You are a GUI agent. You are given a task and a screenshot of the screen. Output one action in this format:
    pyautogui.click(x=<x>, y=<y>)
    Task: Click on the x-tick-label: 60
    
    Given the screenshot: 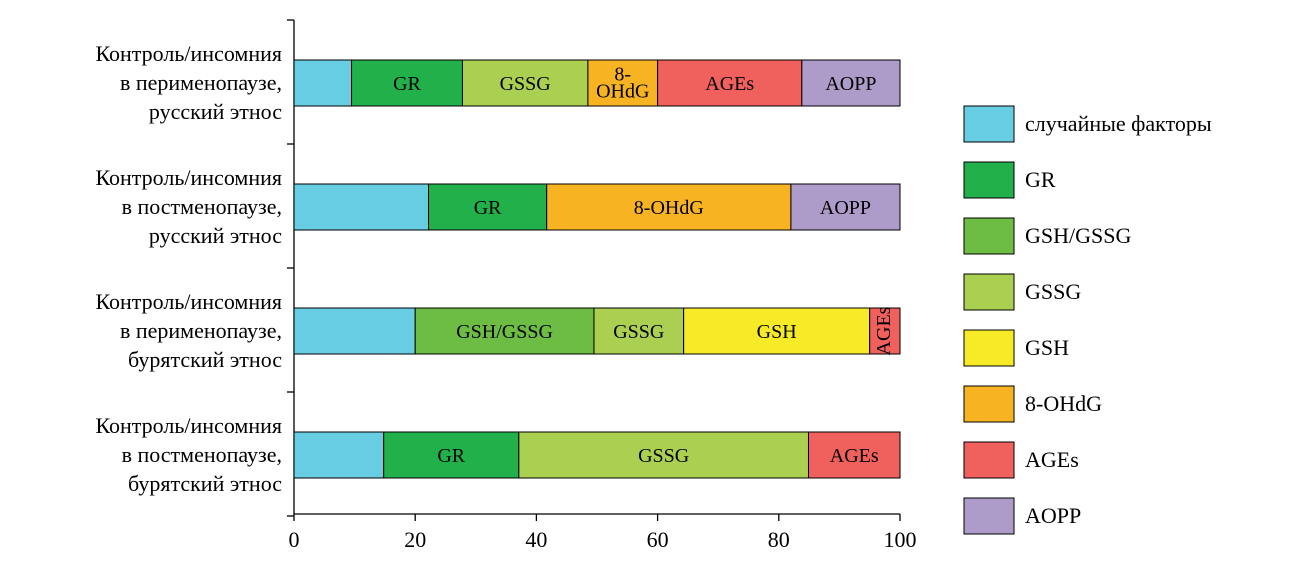 What is the action you would take?
    pyautogui.click(x=658, y=539)
    